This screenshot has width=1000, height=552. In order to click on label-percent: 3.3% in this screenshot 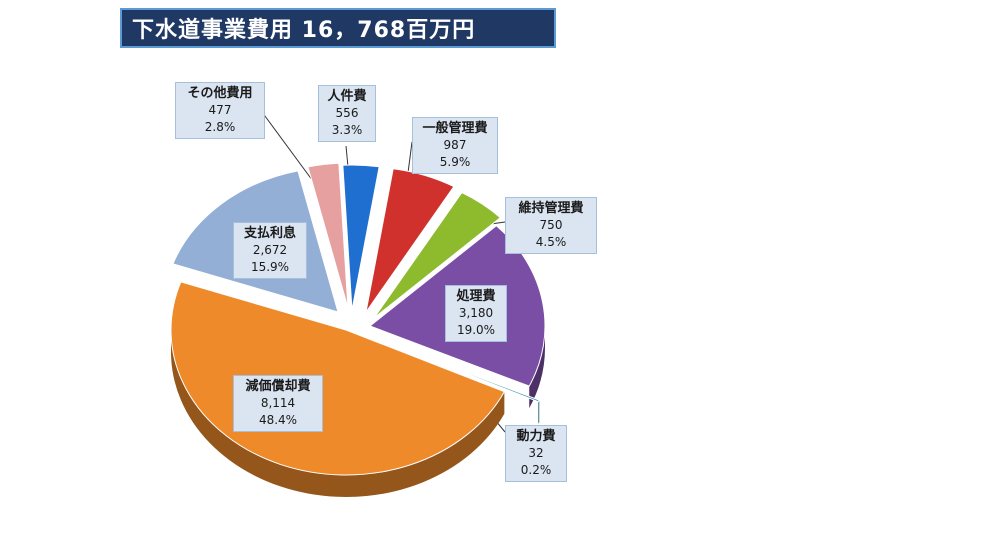, I will do `click(347, 130)`.